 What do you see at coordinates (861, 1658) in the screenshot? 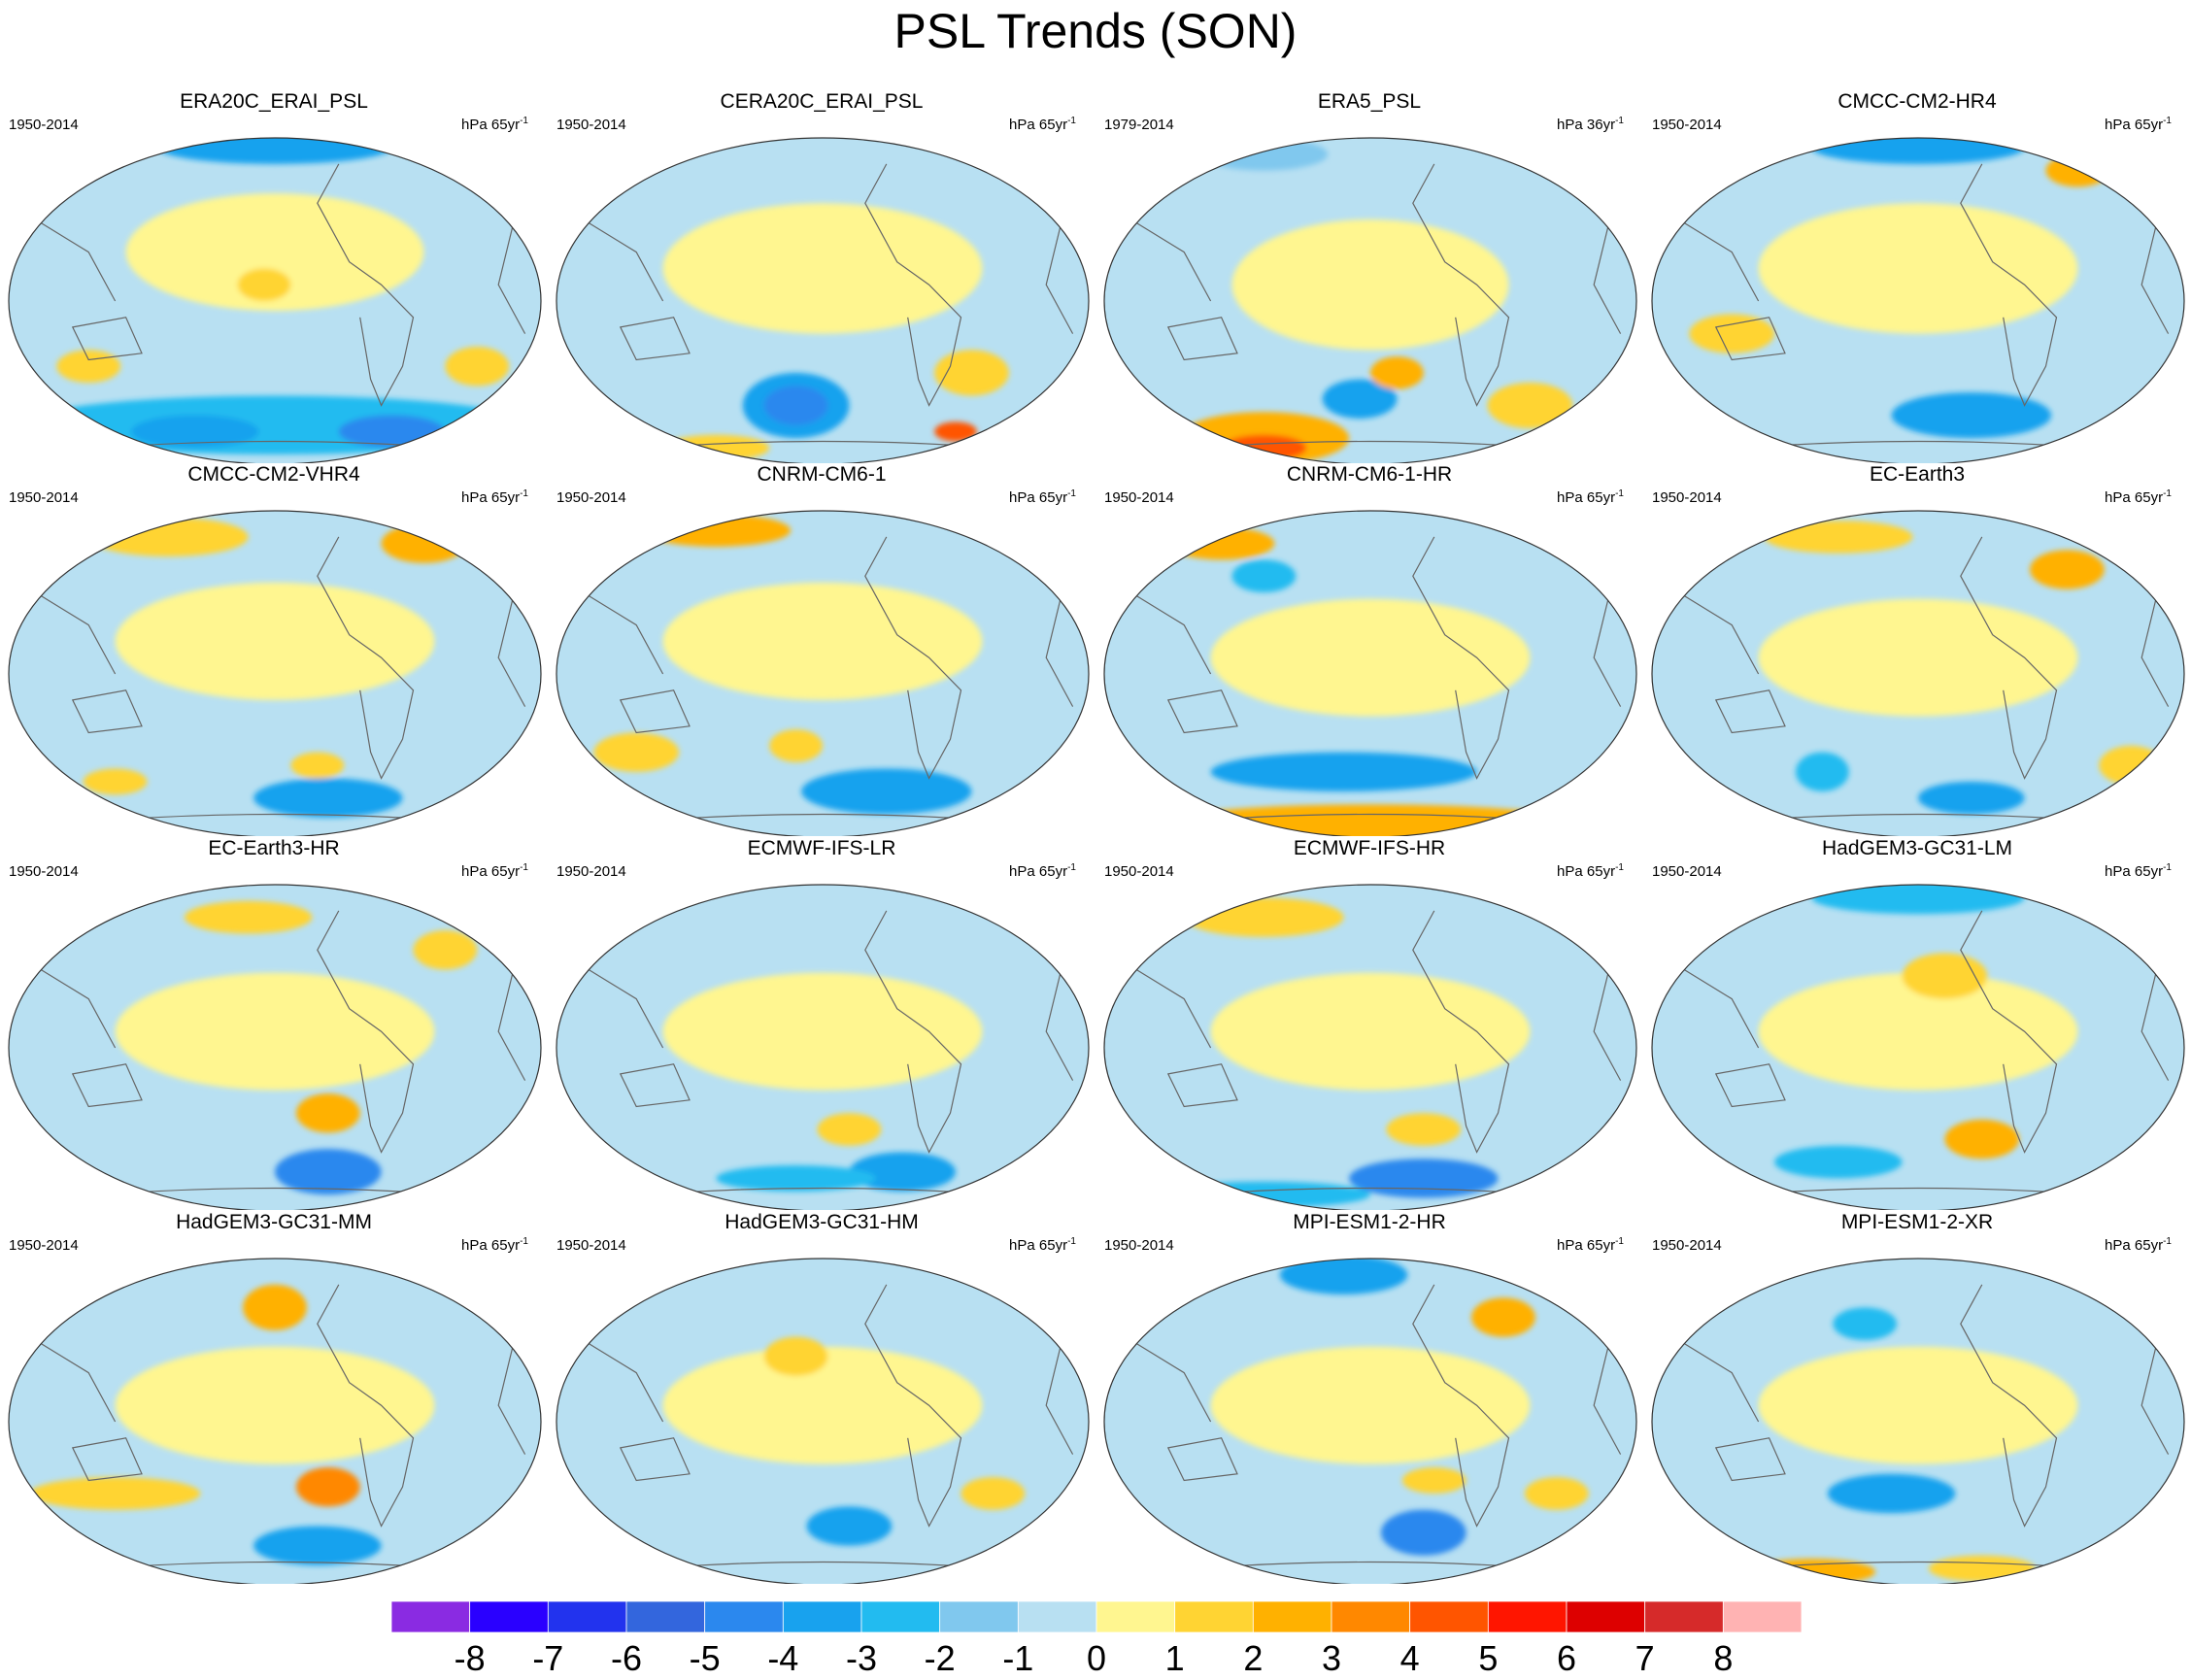
I see `colorbar-tick-label: -3` at bounding box center [861, 1658].